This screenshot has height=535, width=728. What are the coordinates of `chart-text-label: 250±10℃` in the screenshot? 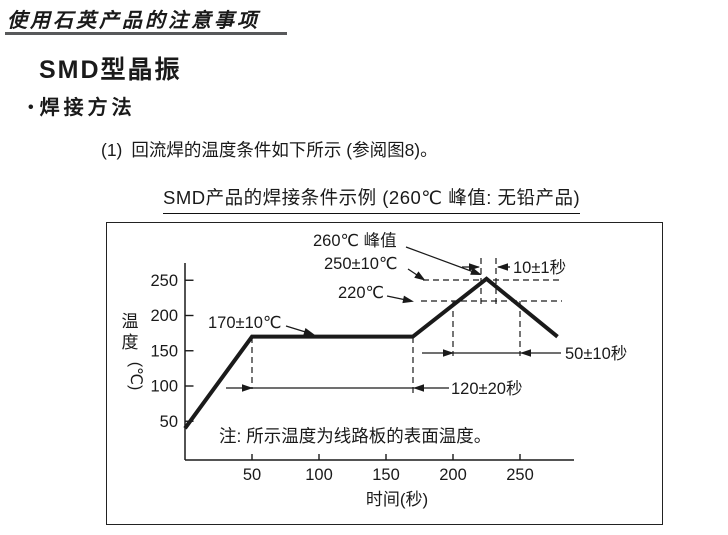 It's located at (360, 264).